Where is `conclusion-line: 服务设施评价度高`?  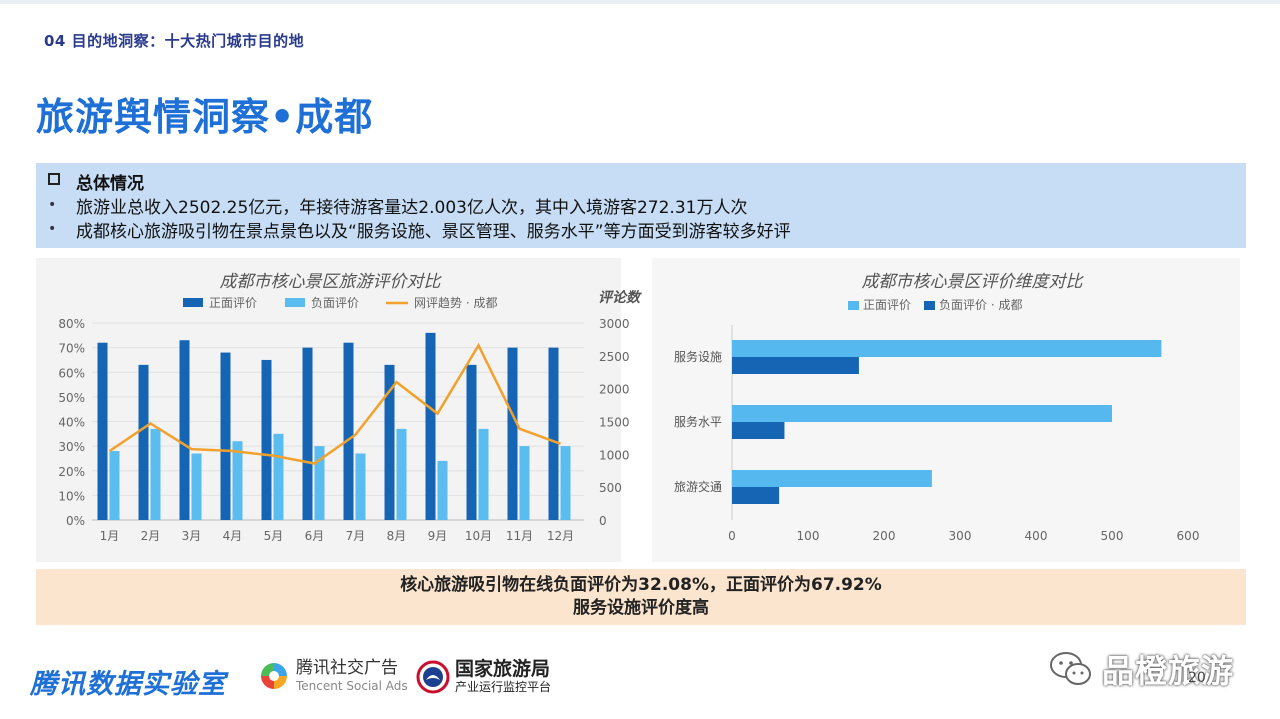 conclusion-line: 服务设施评价度高 is located at coordinates (641, 608).